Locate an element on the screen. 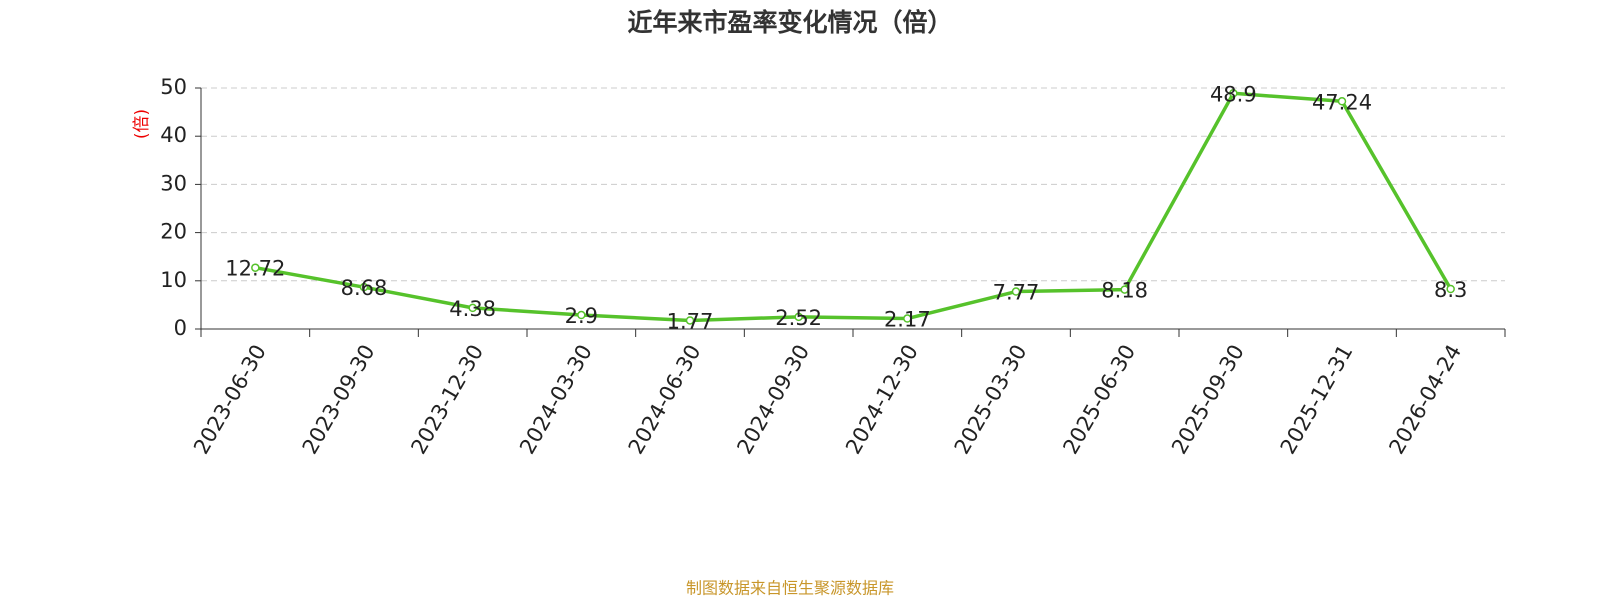 Image resolution: width=1600 pixels, height=600 pixels. y-tick-label: 30 is located at coordinates (173, 183).